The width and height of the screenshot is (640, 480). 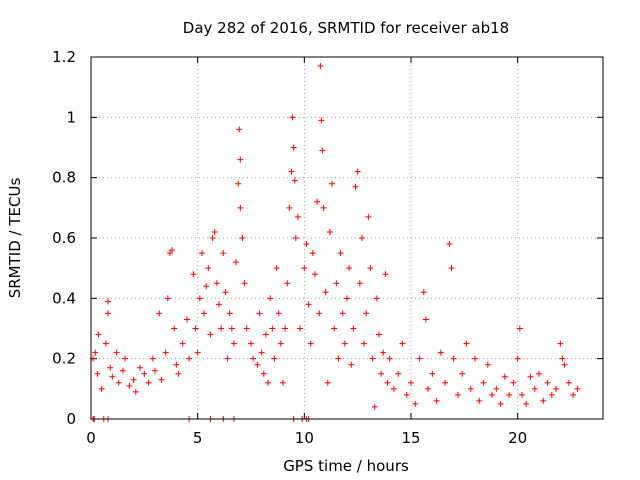 I want to click on y-tick-label: 0, so click(x=71, y=419).